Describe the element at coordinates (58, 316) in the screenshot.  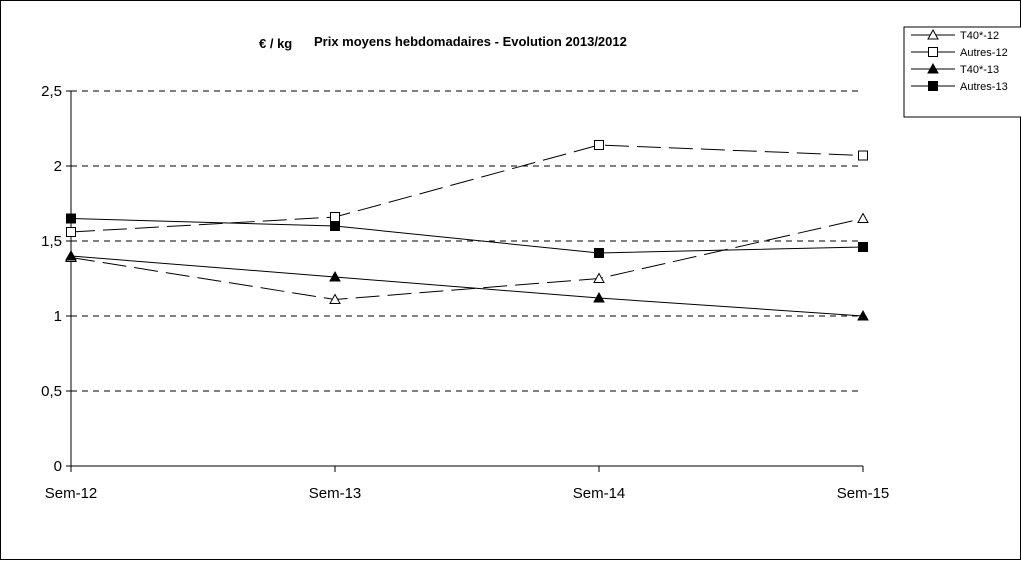
I see `y-tick-label: 1` at that location.